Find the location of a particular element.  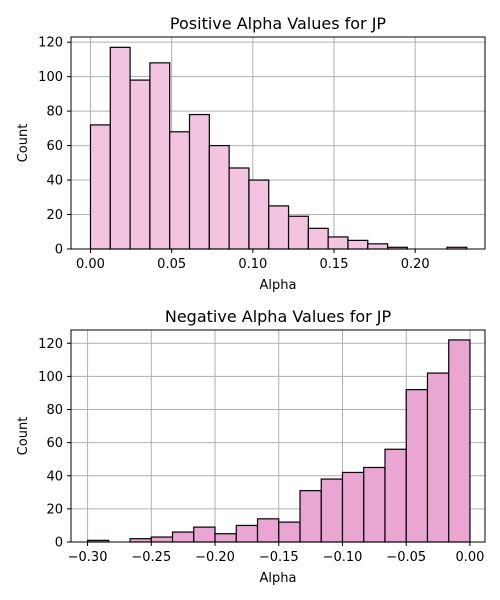

chart-title: Negative Alpha Values for JP is located at coordinates (278, 316).